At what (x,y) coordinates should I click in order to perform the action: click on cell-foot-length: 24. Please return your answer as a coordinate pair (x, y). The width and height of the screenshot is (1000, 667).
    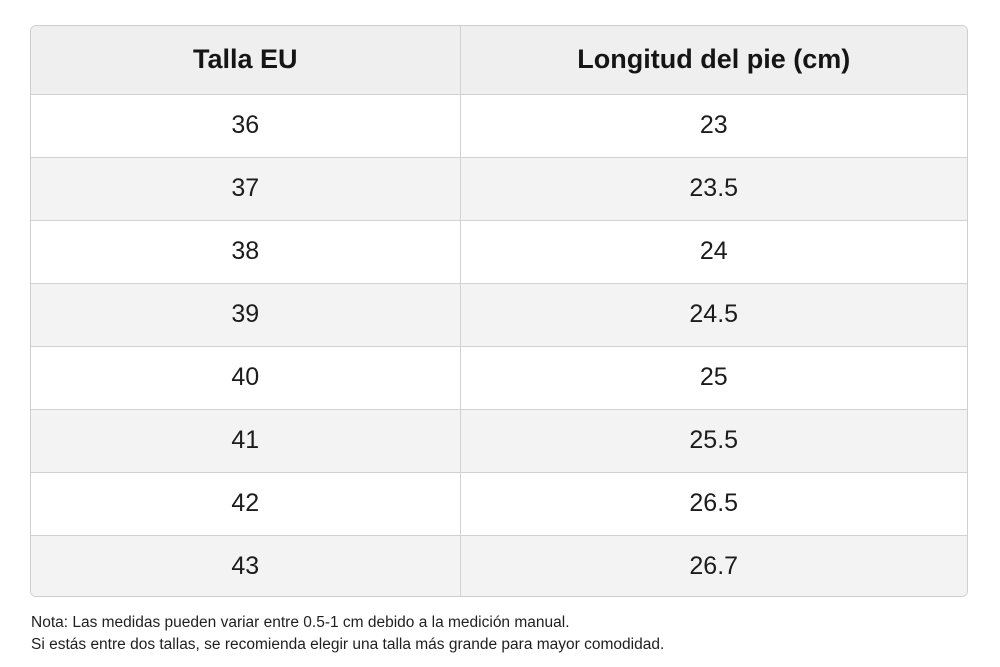
    Looking at the image, I should click on (713, 252).